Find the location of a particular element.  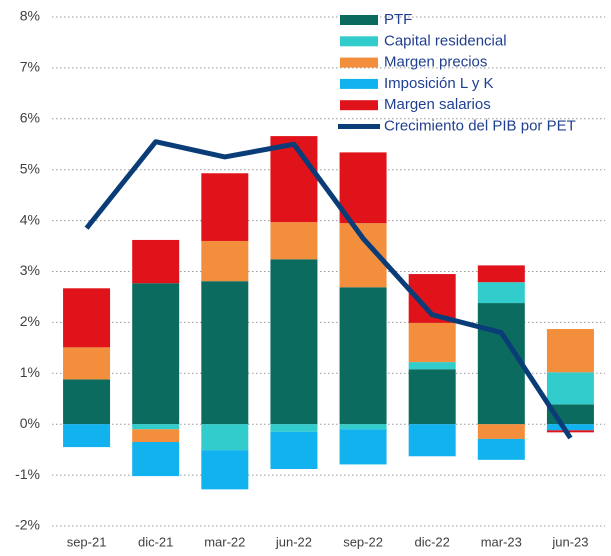

x-tick-label: mar-22 is located at coordinates (224, 541).